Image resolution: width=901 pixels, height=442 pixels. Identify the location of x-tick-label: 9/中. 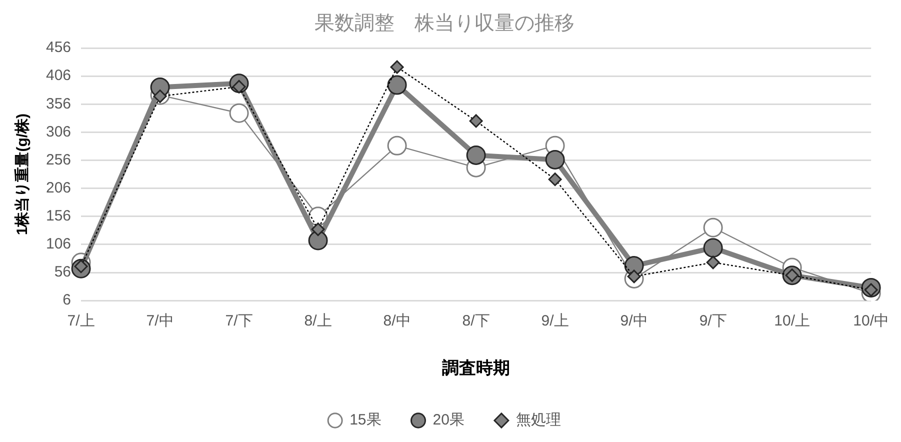
(634, 321).